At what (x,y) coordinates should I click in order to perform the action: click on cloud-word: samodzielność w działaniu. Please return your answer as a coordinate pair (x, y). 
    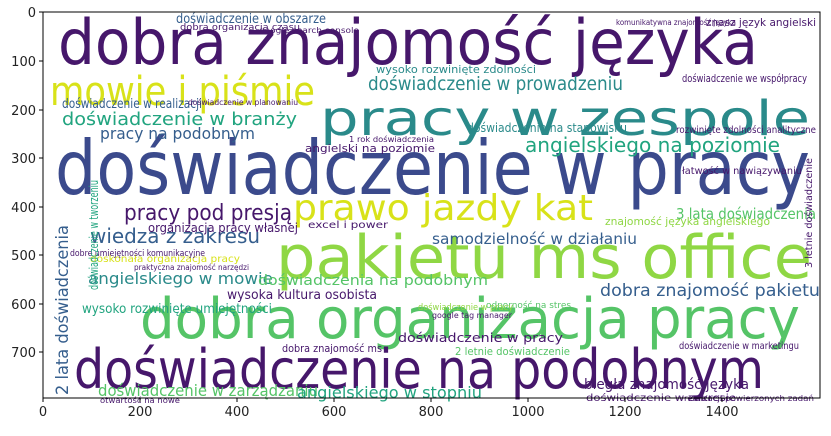
    Looking at the image, I should click on (534, 239).